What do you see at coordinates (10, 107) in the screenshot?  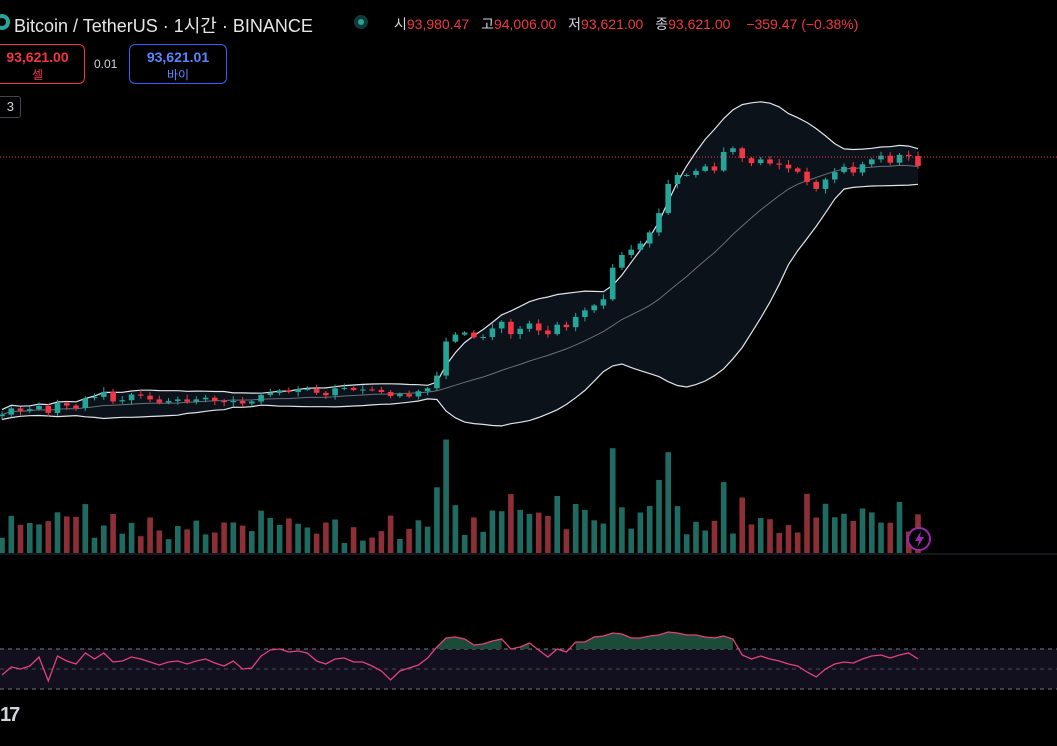 I see `indicators-toggle: 3` at bounding box center [10, 107].